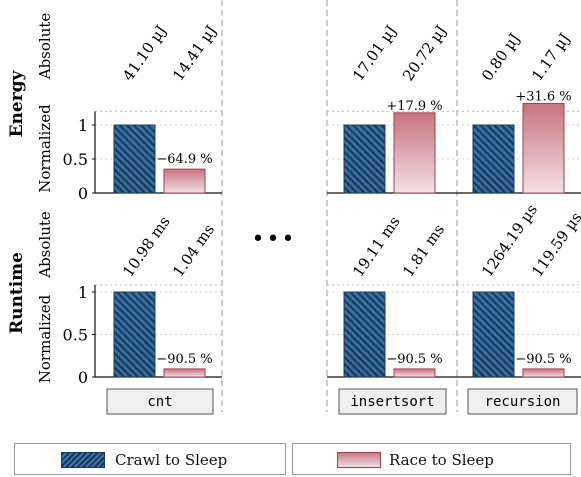 This screenshot has width=581, height=477. Describe the element at coordinates (184, 159) in the screenshot. I see `energy-delta-cnt: −64.9 %` at that location.